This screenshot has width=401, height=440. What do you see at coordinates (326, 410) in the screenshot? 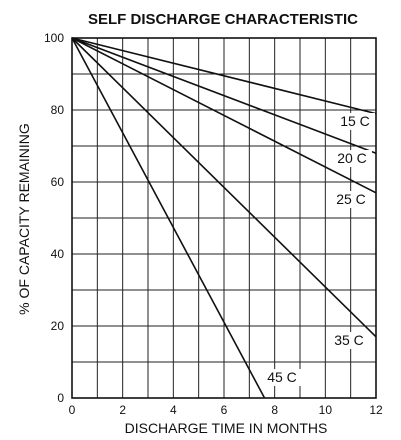
I see `x-tick-label: 10` at bounding box center [326, 410].